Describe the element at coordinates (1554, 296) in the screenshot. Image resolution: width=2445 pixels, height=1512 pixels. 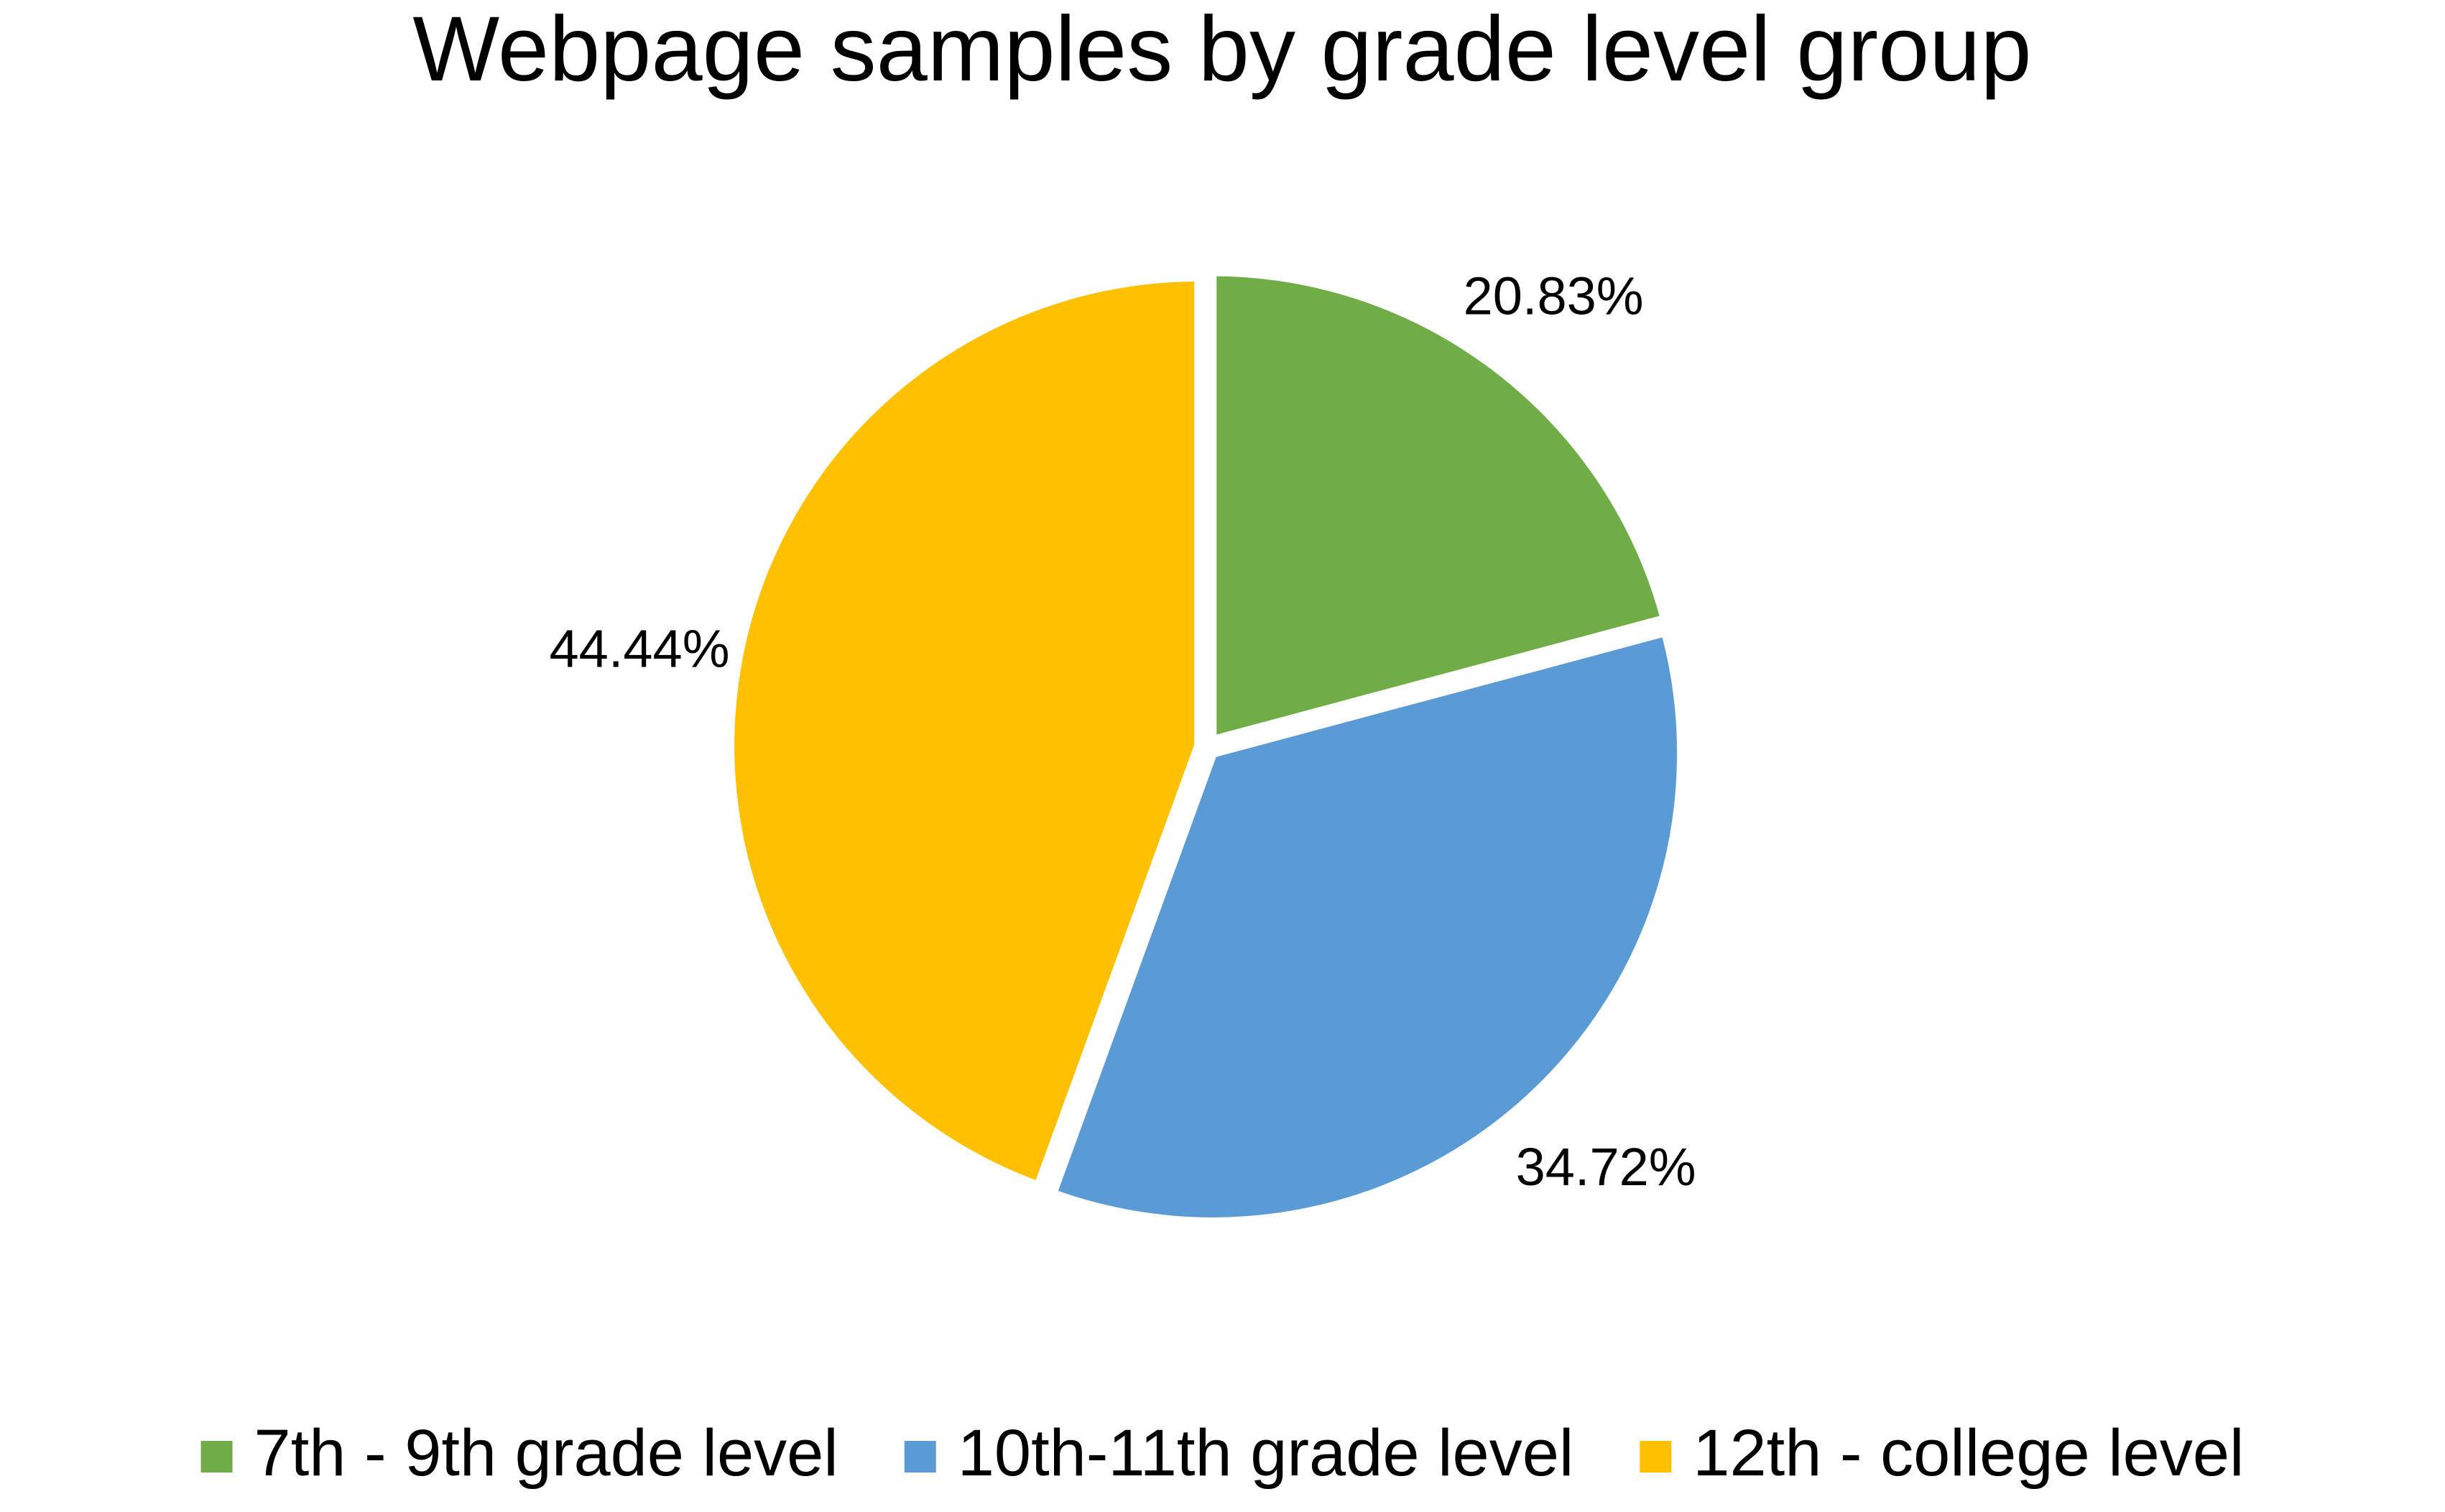
I see `data-label-7th-9th-grade-level: 20.83%` at that location.